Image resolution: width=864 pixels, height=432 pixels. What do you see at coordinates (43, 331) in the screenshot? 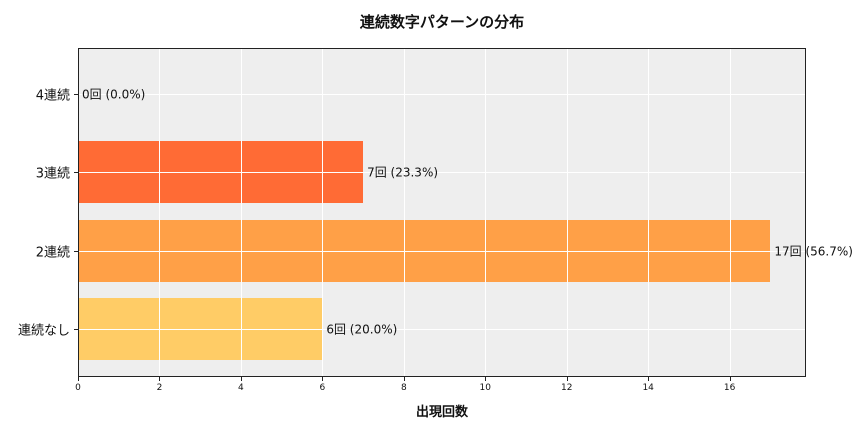
I see `y-tick-label: 連続なし` at bounding box center [43, 331].